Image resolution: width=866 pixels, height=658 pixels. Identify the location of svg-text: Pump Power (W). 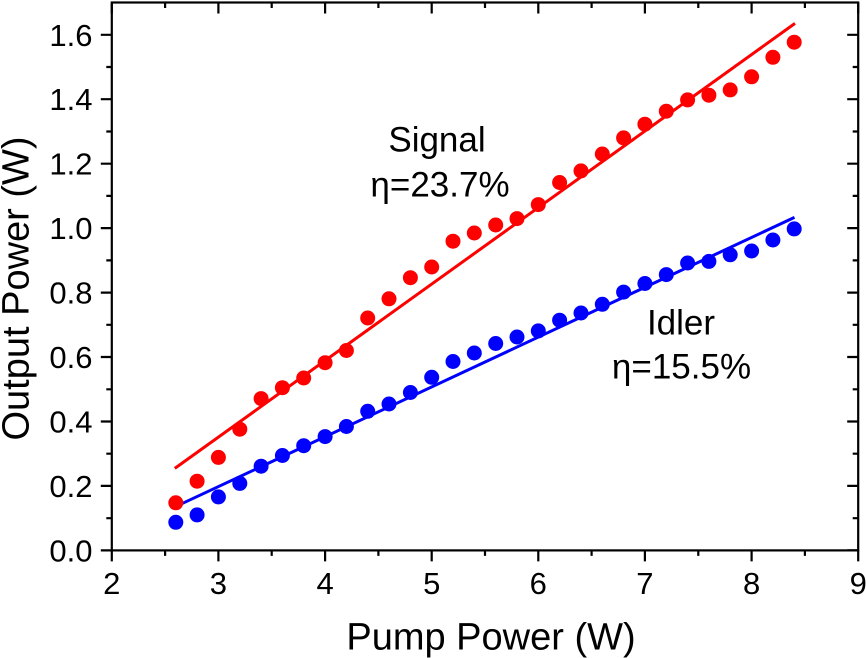
(490, 637).